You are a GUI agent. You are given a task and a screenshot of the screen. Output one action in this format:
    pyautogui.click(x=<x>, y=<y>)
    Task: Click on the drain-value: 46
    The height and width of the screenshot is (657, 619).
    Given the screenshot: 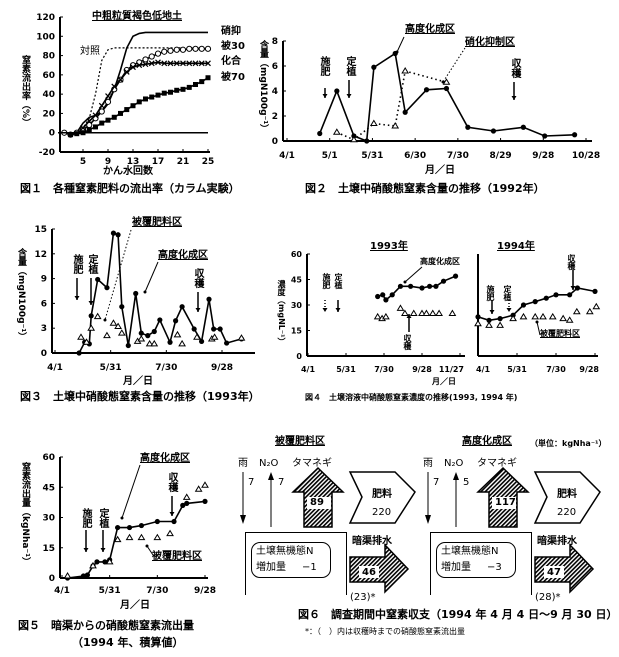 What is the action you would take?
    pyautogui.click(x=369, y=572)
    